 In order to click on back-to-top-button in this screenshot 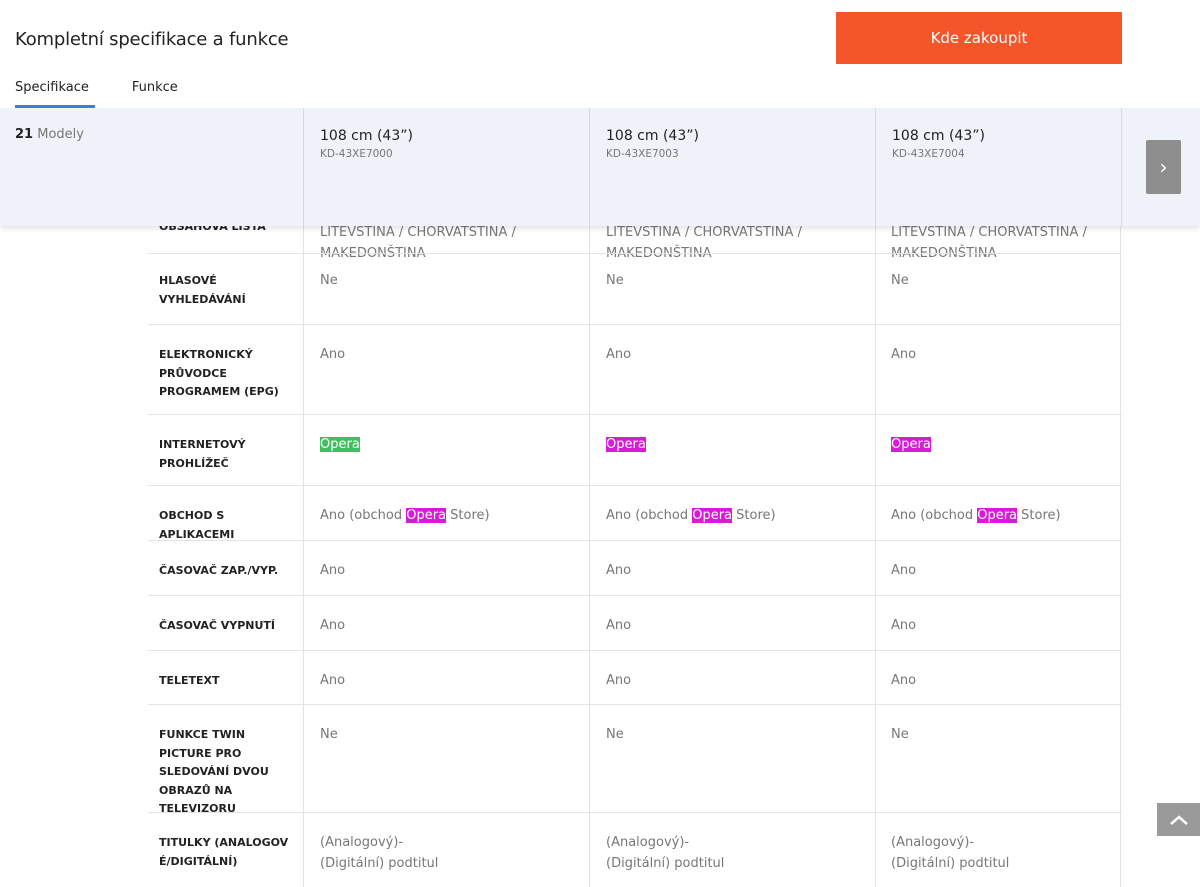, I will do `click(1178, 819)`.